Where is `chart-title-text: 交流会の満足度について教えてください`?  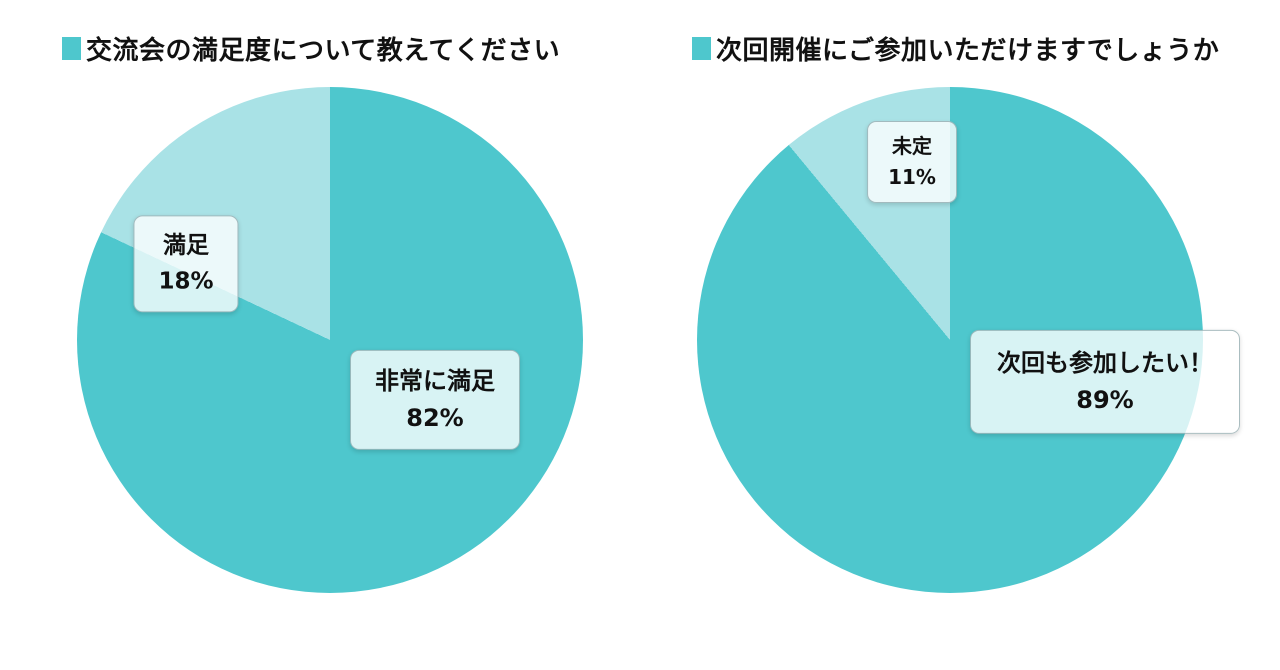 chart-title-text: 交流会の満足度について教えてください is located at coordinates (323, 51).